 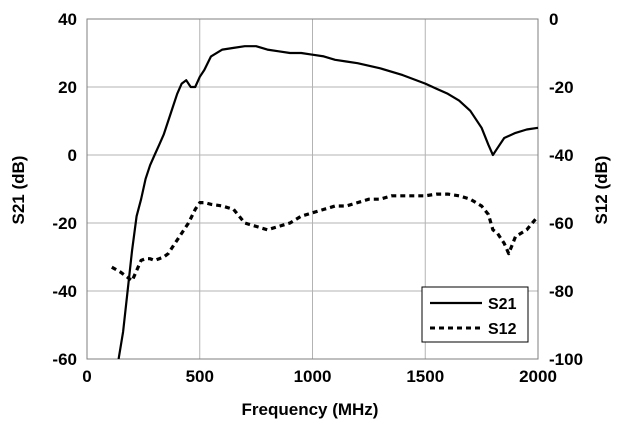 I want to click on legend: S21 S12, so click(x=475, y=314).